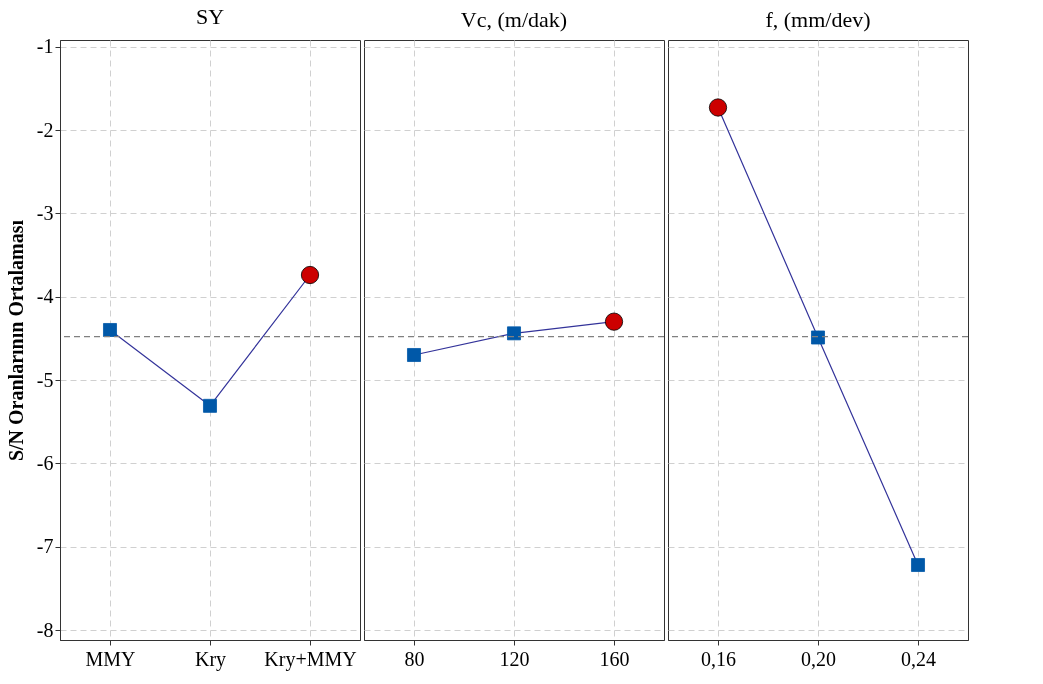 The image size is (1043, 684). I want to click on x-tick-label: 160, so click(614, 658).